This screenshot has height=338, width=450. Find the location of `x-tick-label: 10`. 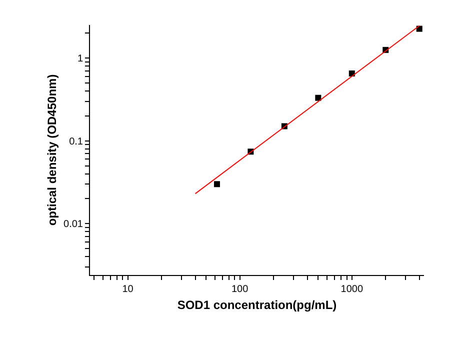

x-tick-label: 10 is located at coordinates (128, 289).